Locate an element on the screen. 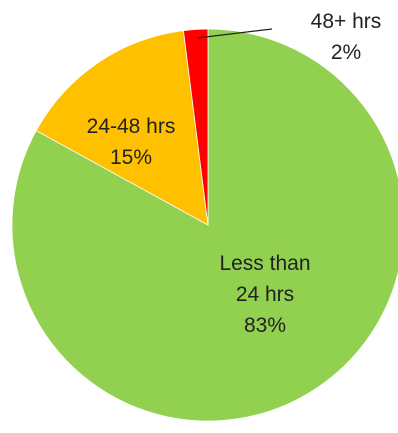 Image resolution: width=398 pixels, height=433 pixels. leader-line-48-hrs is located at coordinates (234, 33).